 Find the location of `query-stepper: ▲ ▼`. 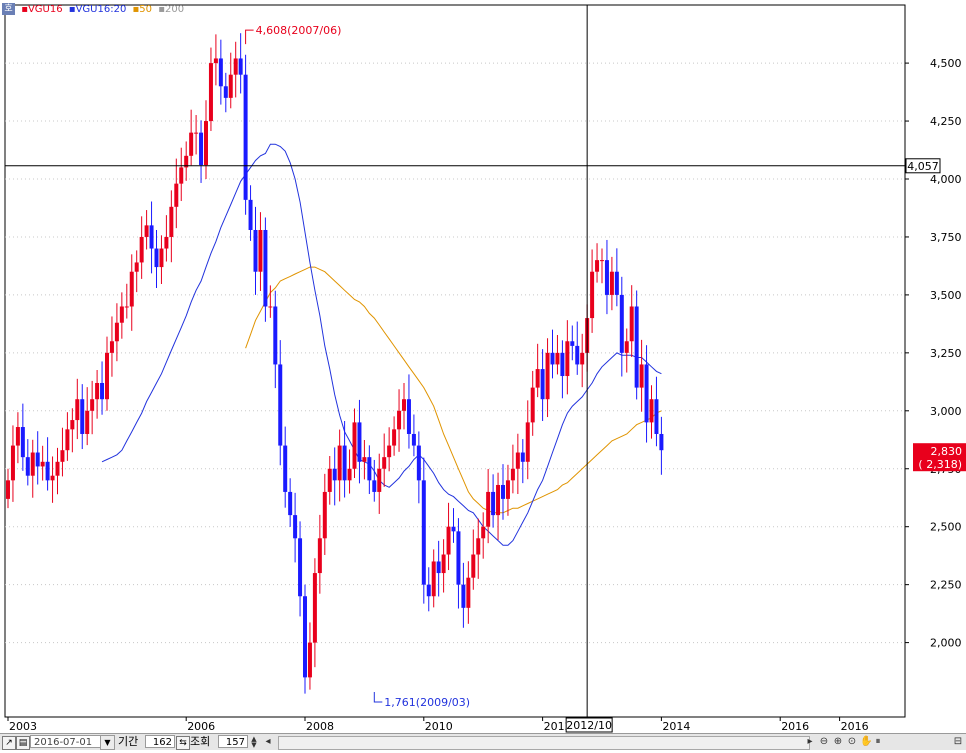

query-stepper: ▲ ▼ is located at coordinates (254, 742).